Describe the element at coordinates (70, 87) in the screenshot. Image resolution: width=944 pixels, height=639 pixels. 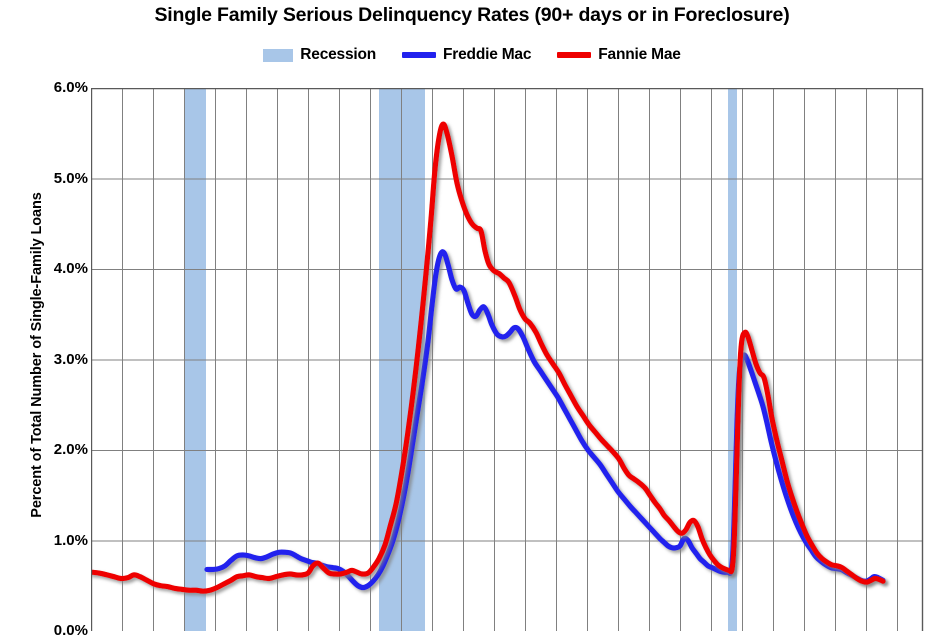
I see `y-tick-label: 6.0%` at that location.